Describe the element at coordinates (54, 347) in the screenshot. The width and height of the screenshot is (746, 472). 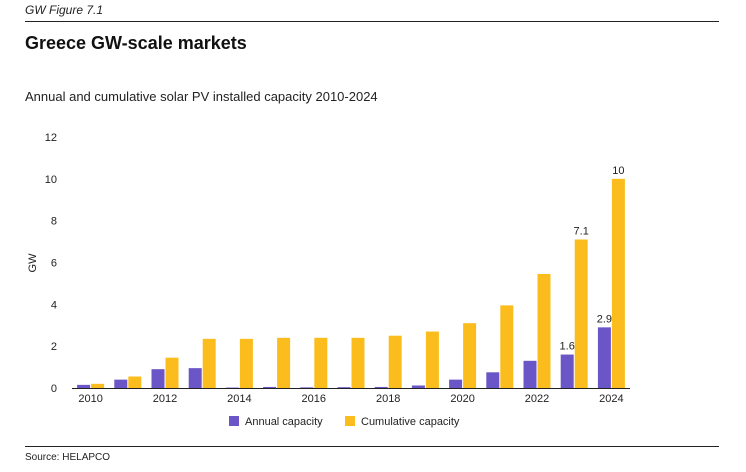
I see `y-tick-label: 2` at that location.